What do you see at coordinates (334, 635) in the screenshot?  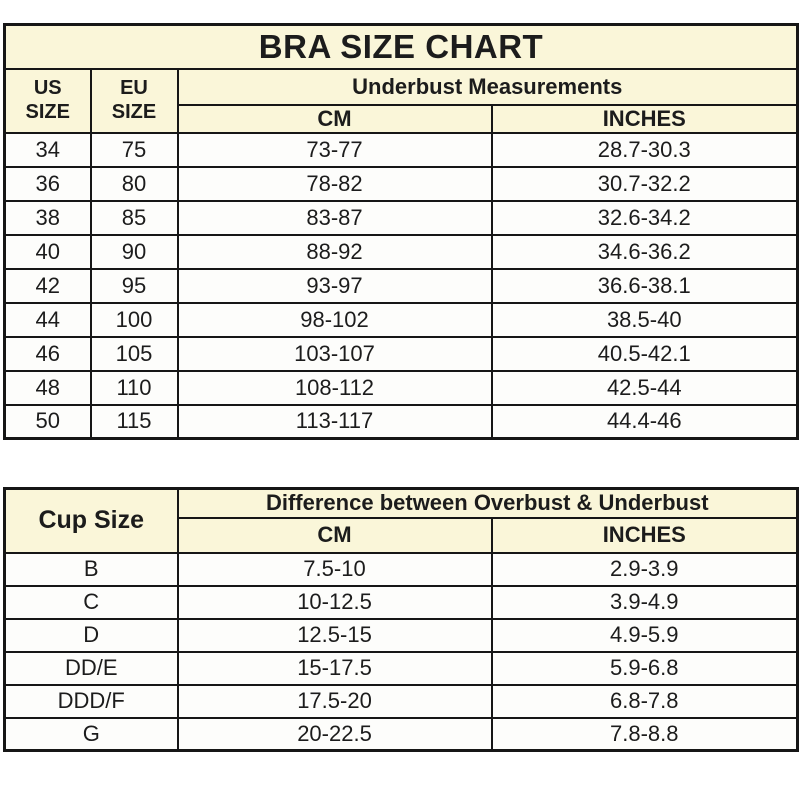 I see `cm-range-cell: 12.5-15` at bounding box center [334, 635].